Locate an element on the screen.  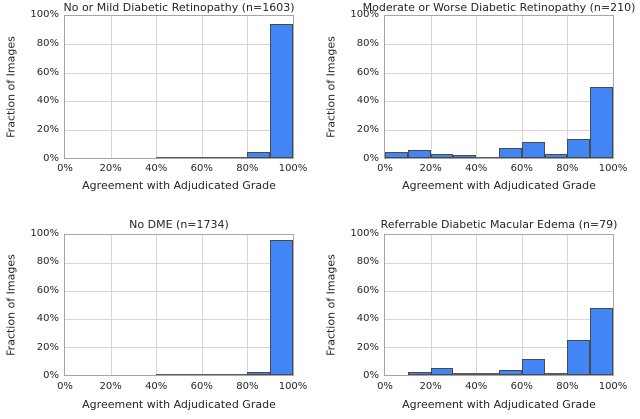
chart-title: No DME (n=1734) is located at coordinates (179, 224).